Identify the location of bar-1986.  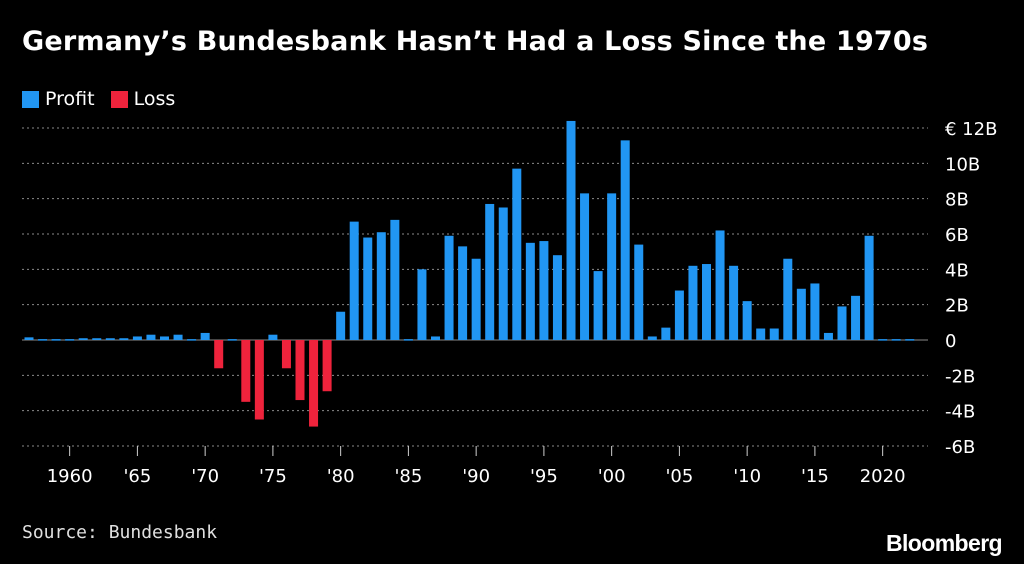
(422, 304).